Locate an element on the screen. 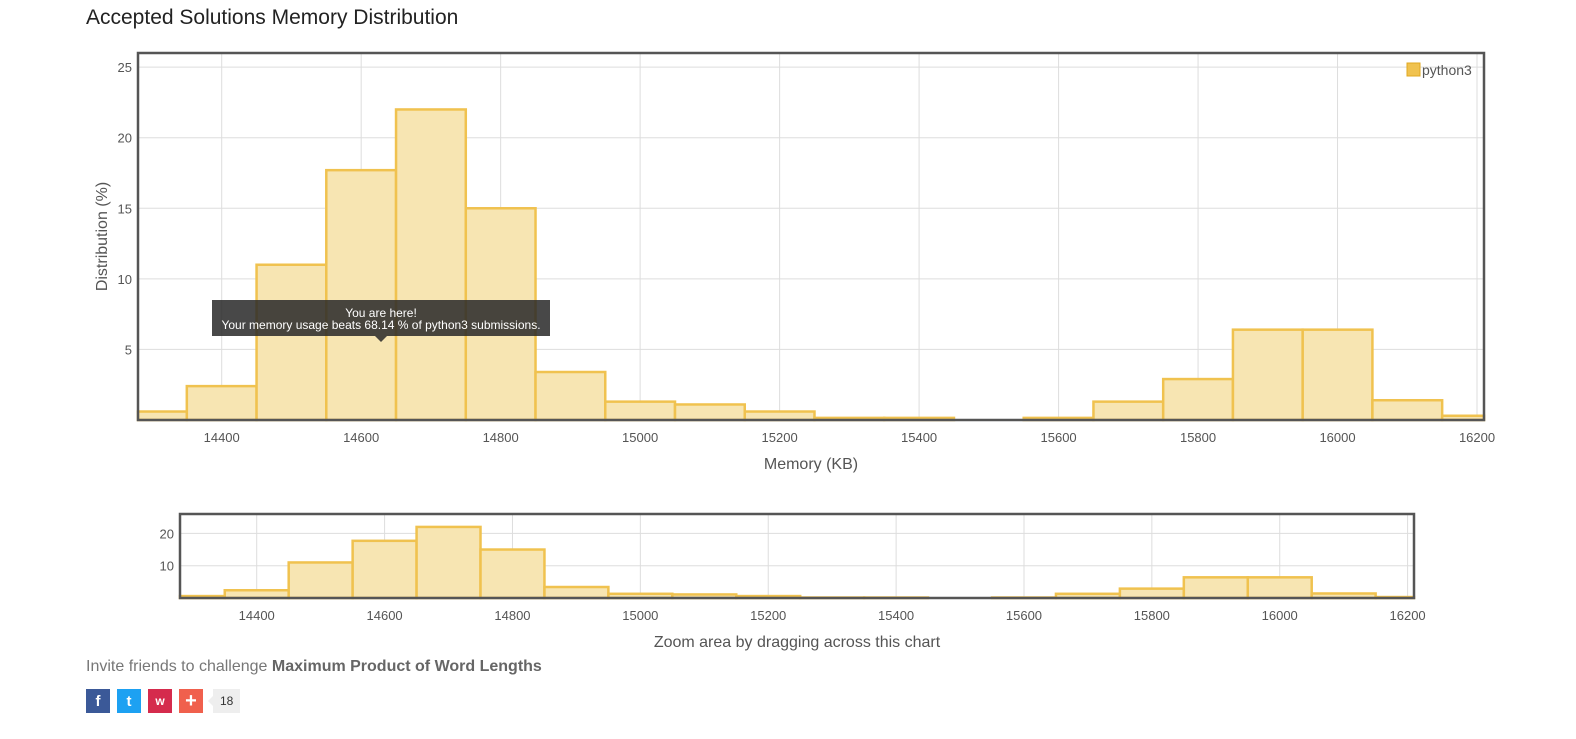  twitter-share-button: t is located at coordinates (129, 701).